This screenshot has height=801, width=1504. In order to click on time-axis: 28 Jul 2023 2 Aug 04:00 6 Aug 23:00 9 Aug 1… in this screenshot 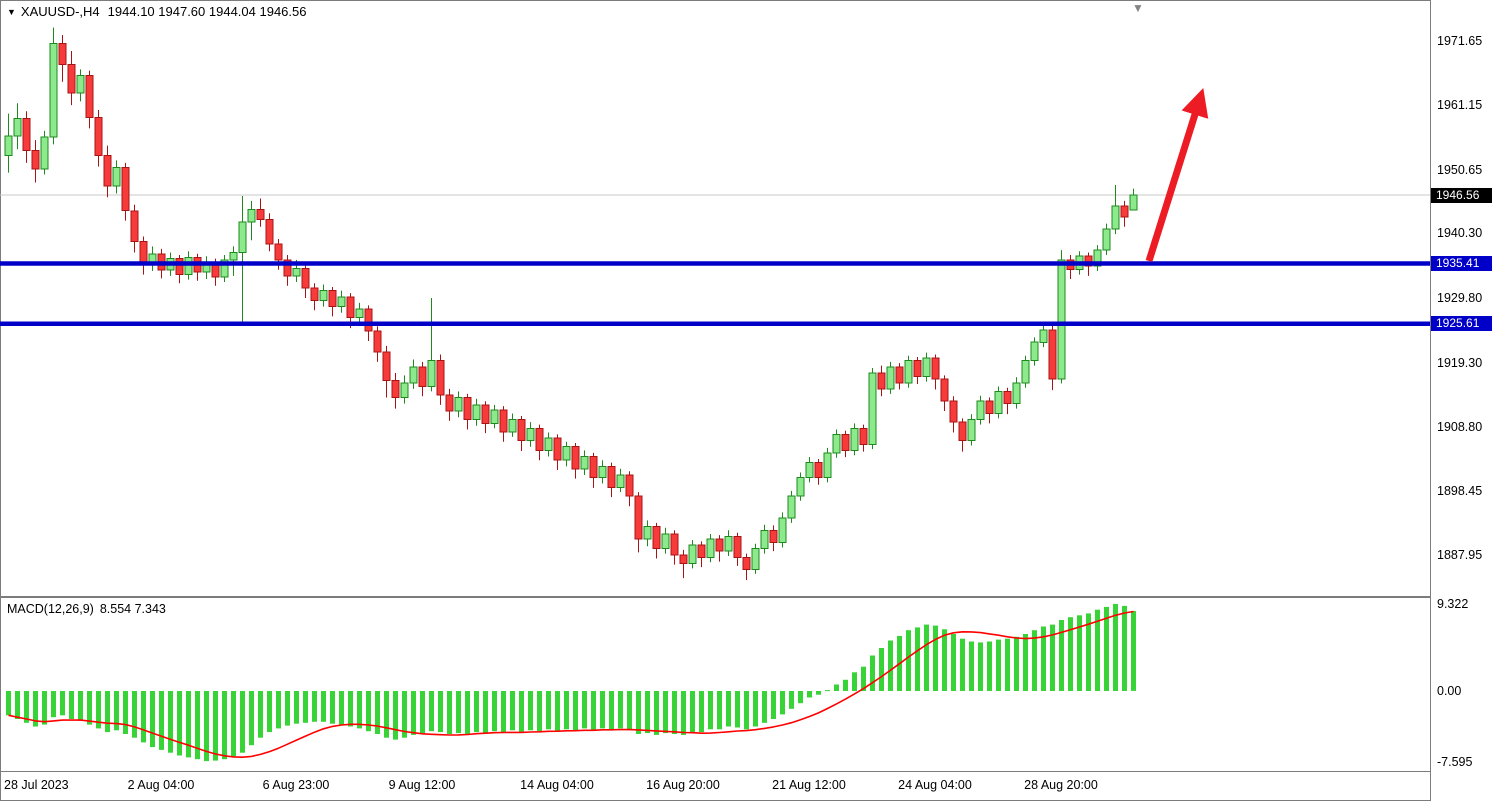, I will do `click(715, 786)`.